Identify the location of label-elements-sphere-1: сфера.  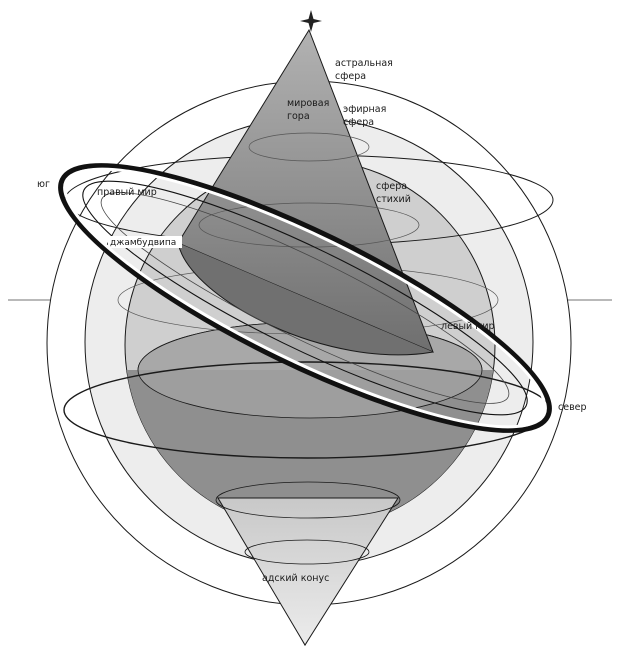
(391, 186).